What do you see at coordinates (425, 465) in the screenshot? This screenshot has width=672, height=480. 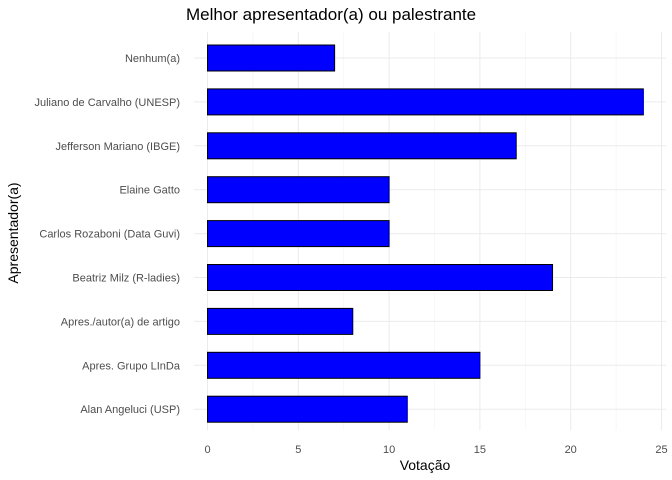 I see `x-axis-title: Votação` at bounding box center [425, 465].